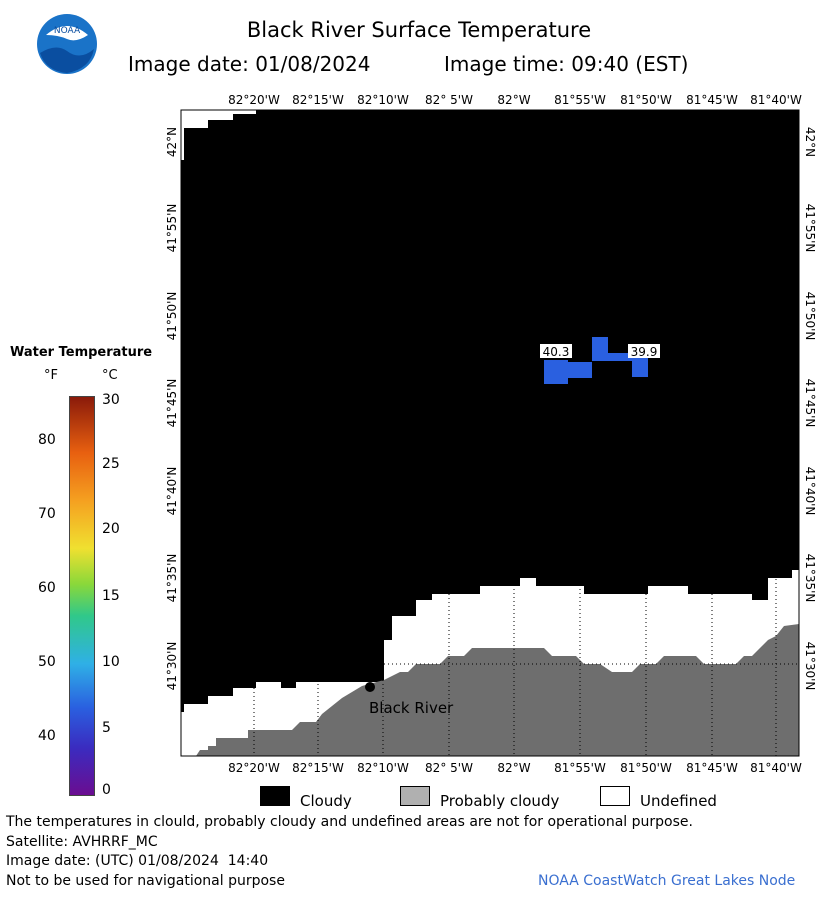  What do you see at coordinates (566, 64) in the screenshot?
I see `image-time: Image time: 09:40 (EST)` at bounding box center [566, 64].